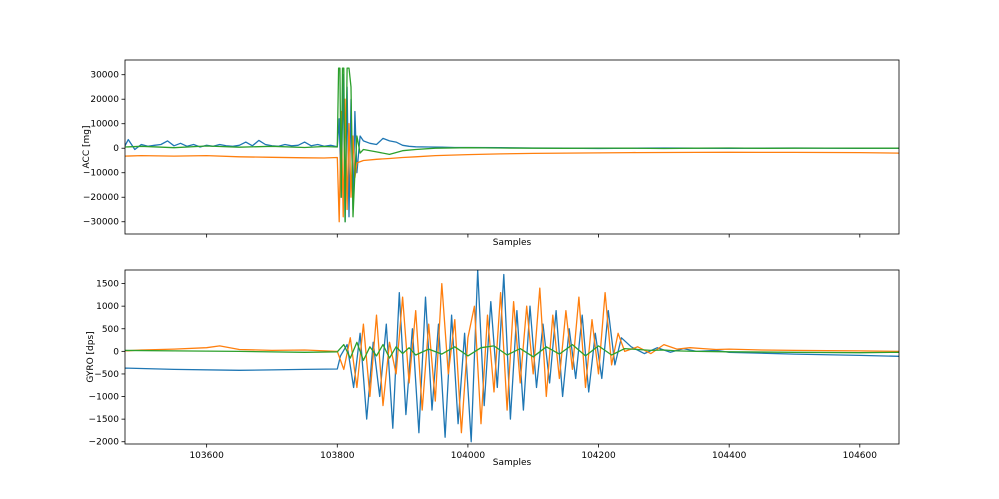 This screenshot has width=999, height=499. What do you see at coordinates (104, 443) in the screenshot?
I see `gyro-y-tick-label: −2000` at bounding box center [104, 443].